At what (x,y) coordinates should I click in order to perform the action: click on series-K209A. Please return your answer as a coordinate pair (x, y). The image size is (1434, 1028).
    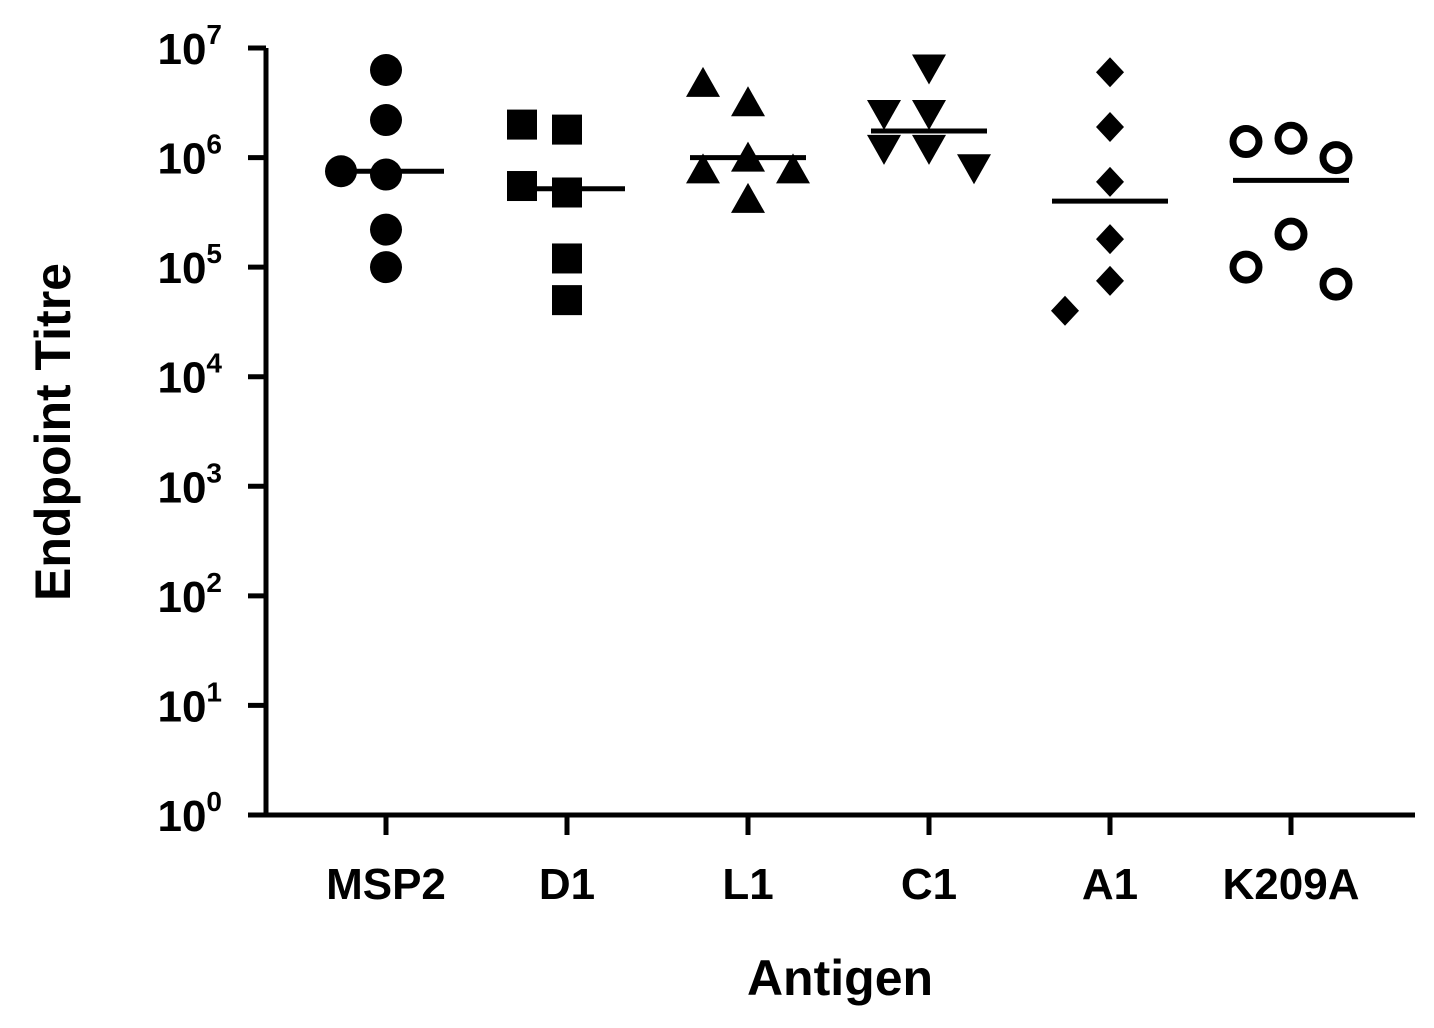
    Looking at the image, I should click on (1291, 211).